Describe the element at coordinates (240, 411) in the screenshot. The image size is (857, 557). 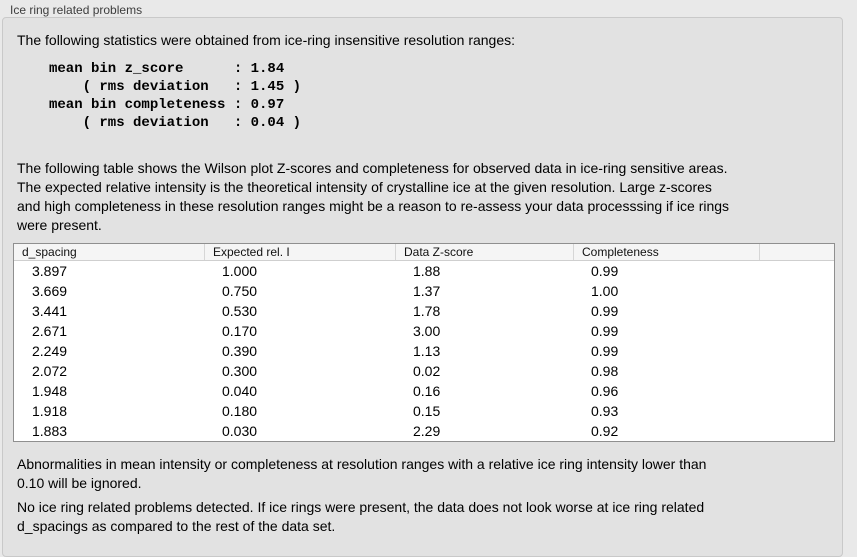
I see `table-cell: 0.180` at that location.